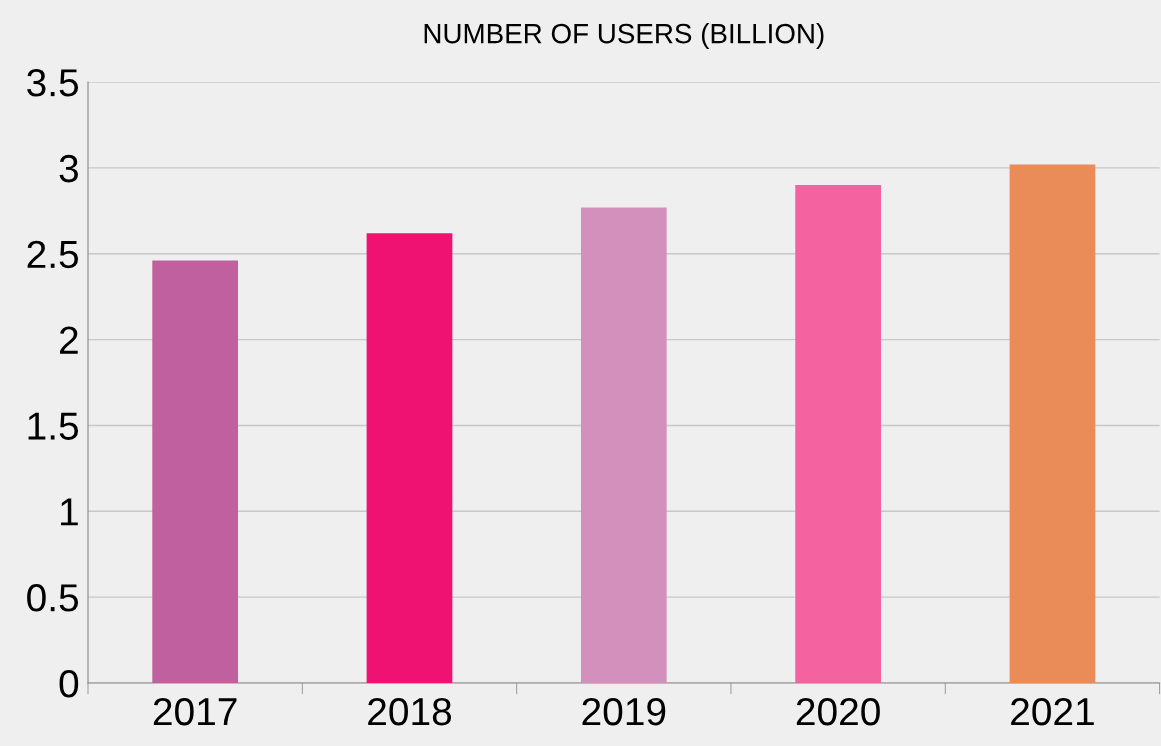  I want to click on y-tick-label: 3.5, so click(53, 83).